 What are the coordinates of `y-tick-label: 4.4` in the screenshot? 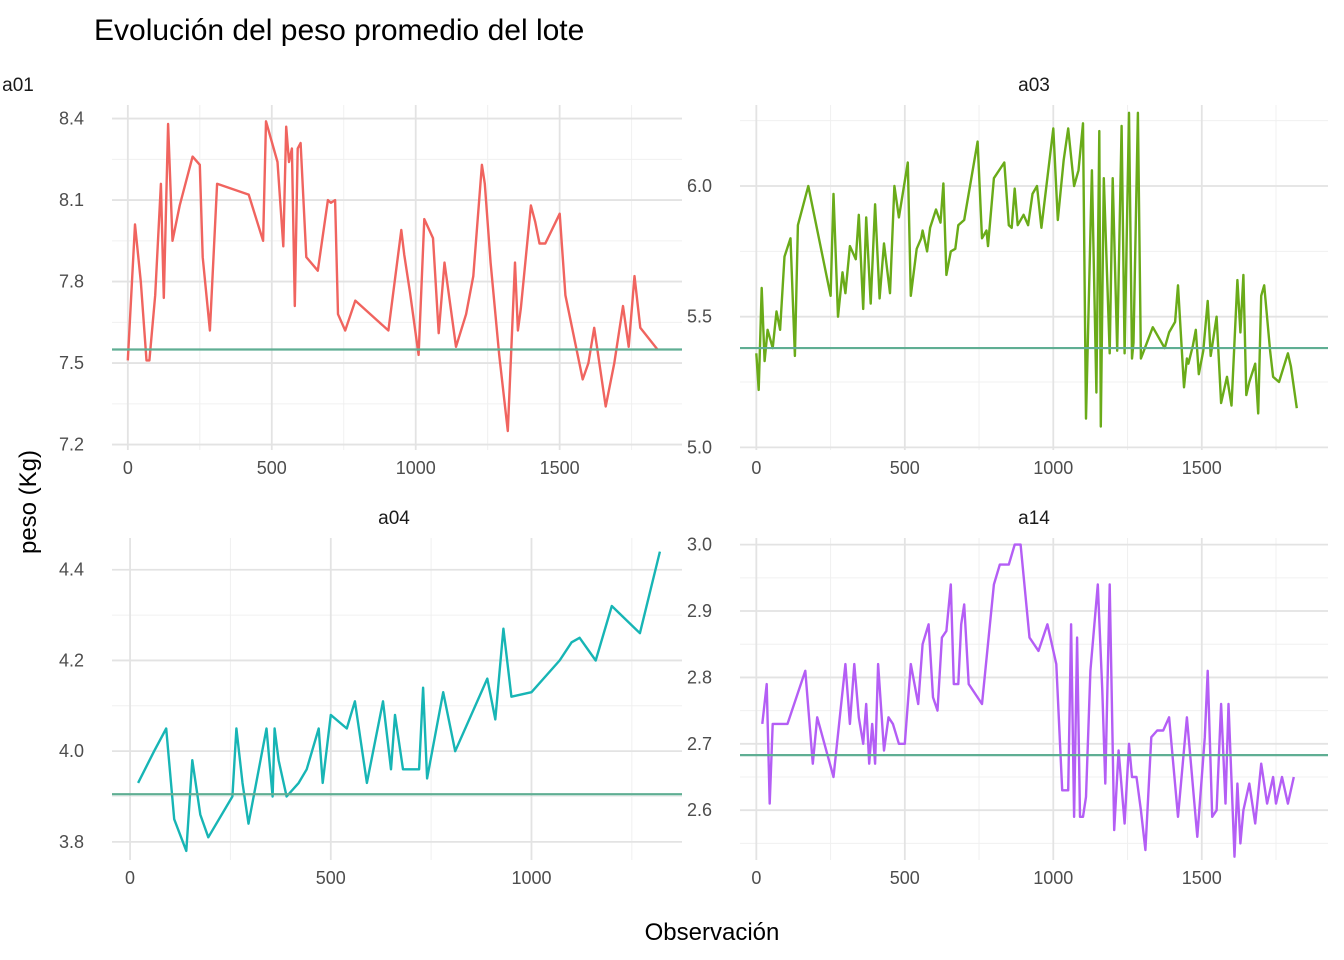 It's located at (71, 570).